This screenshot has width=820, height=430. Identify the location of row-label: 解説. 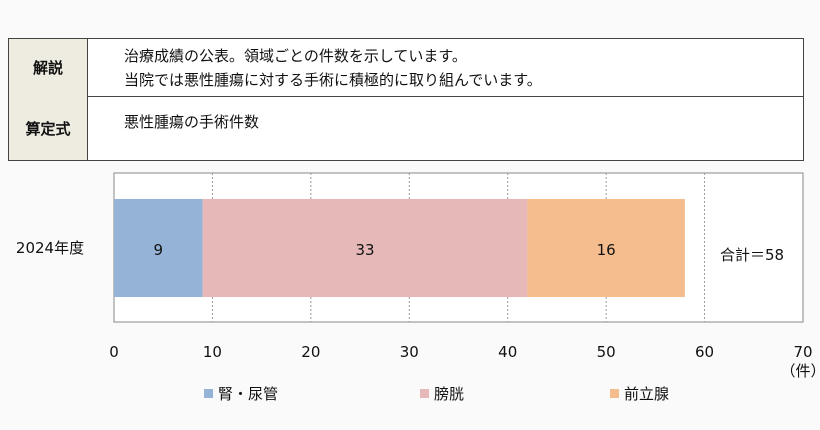
(48, 67).